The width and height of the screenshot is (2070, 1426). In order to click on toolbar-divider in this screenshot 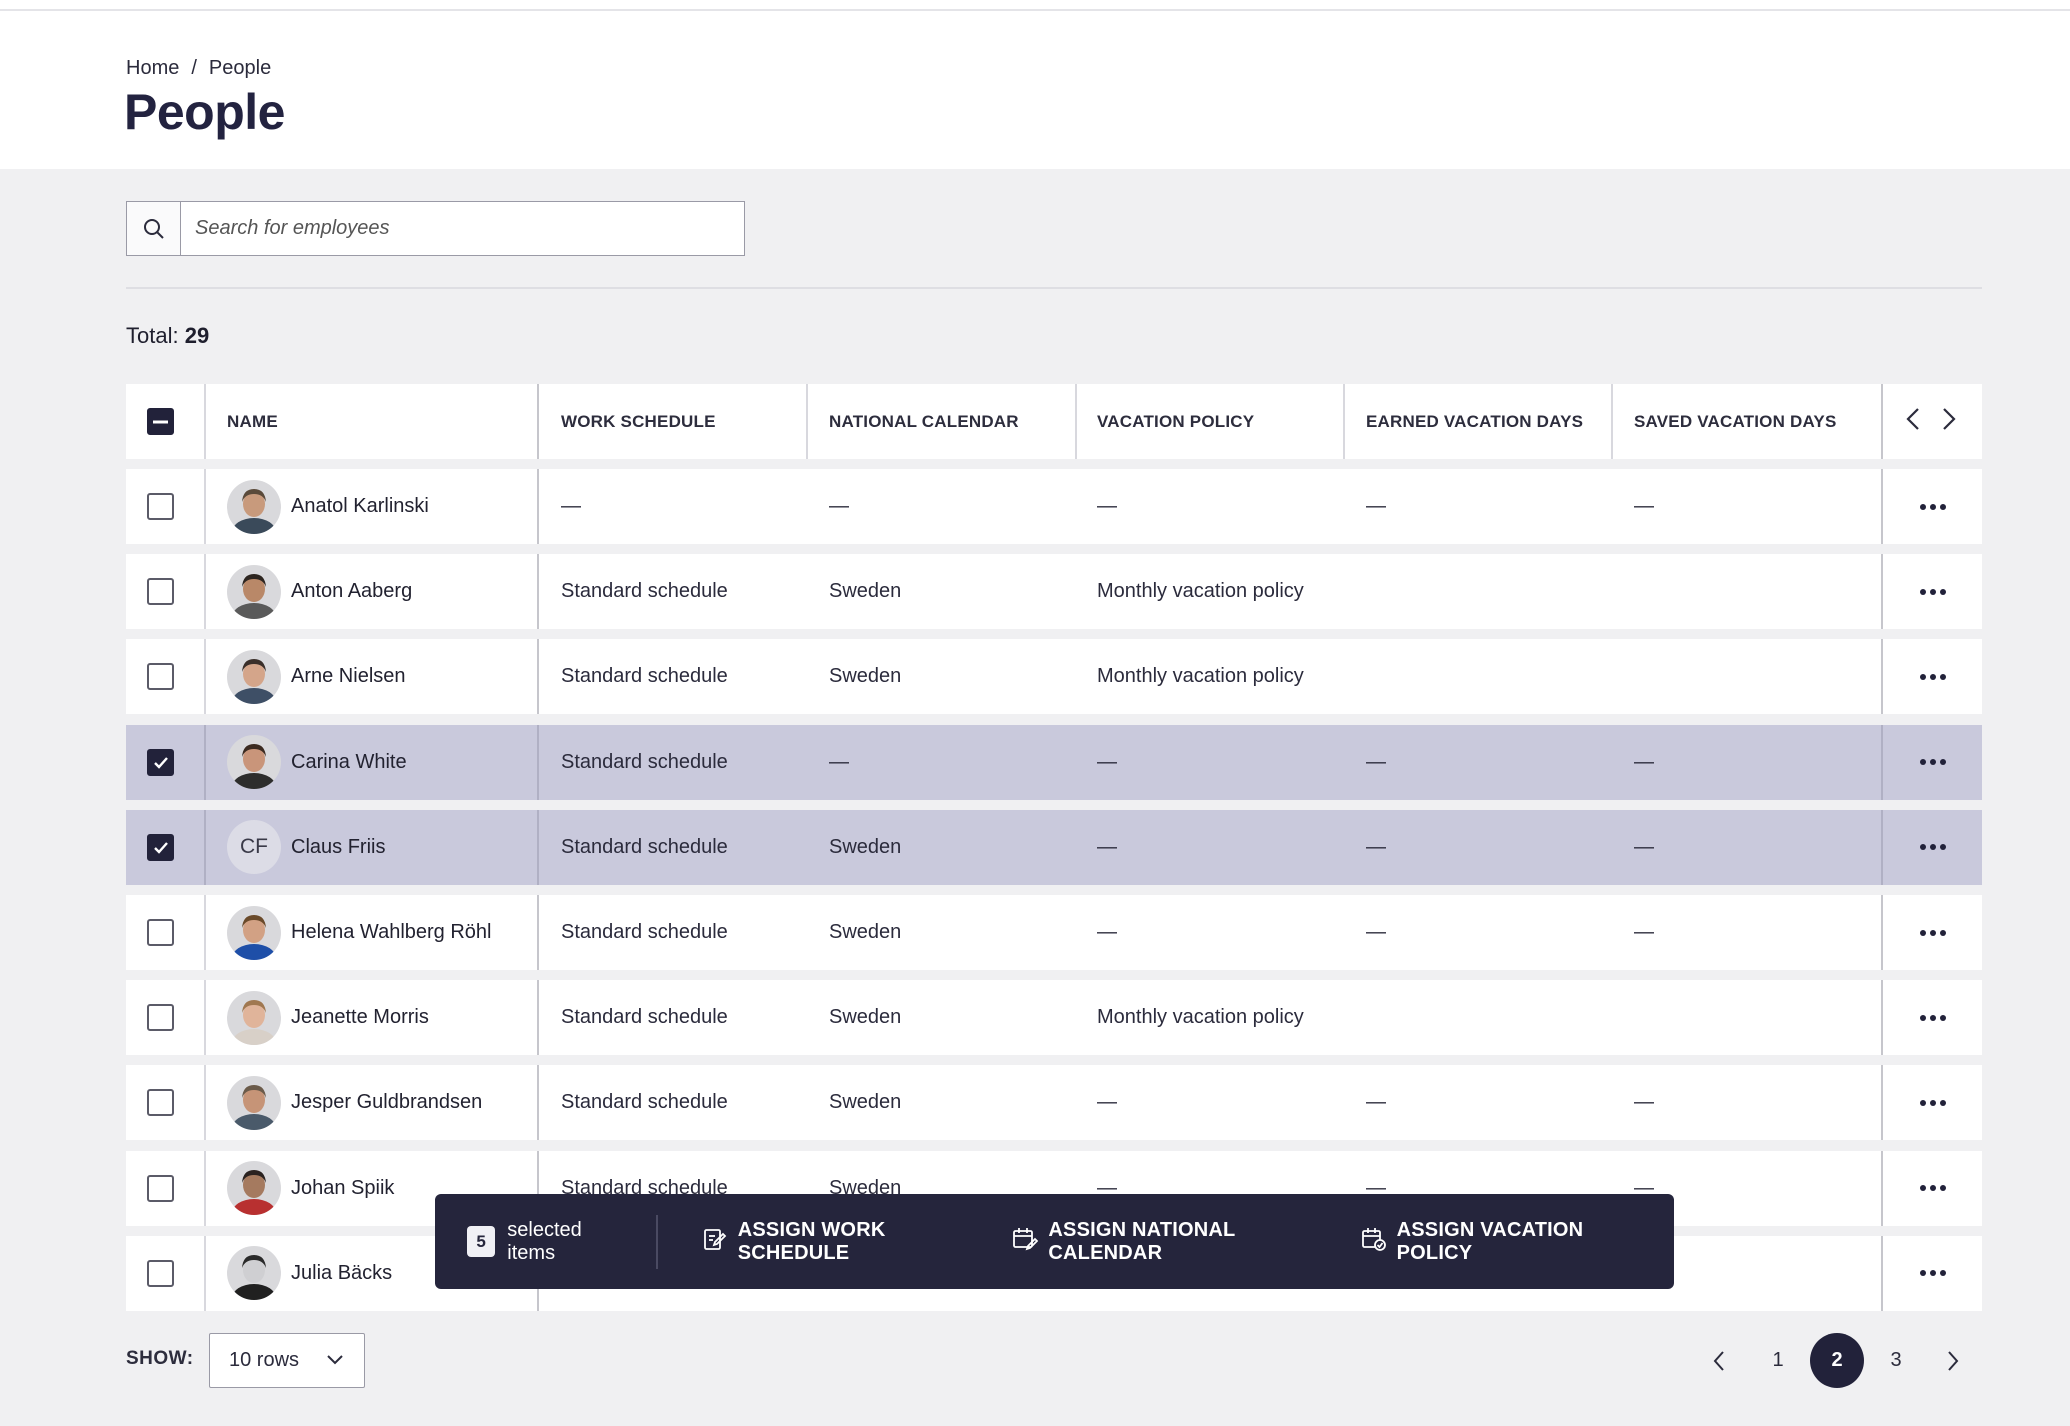, I will do `click(656, 1241)`.